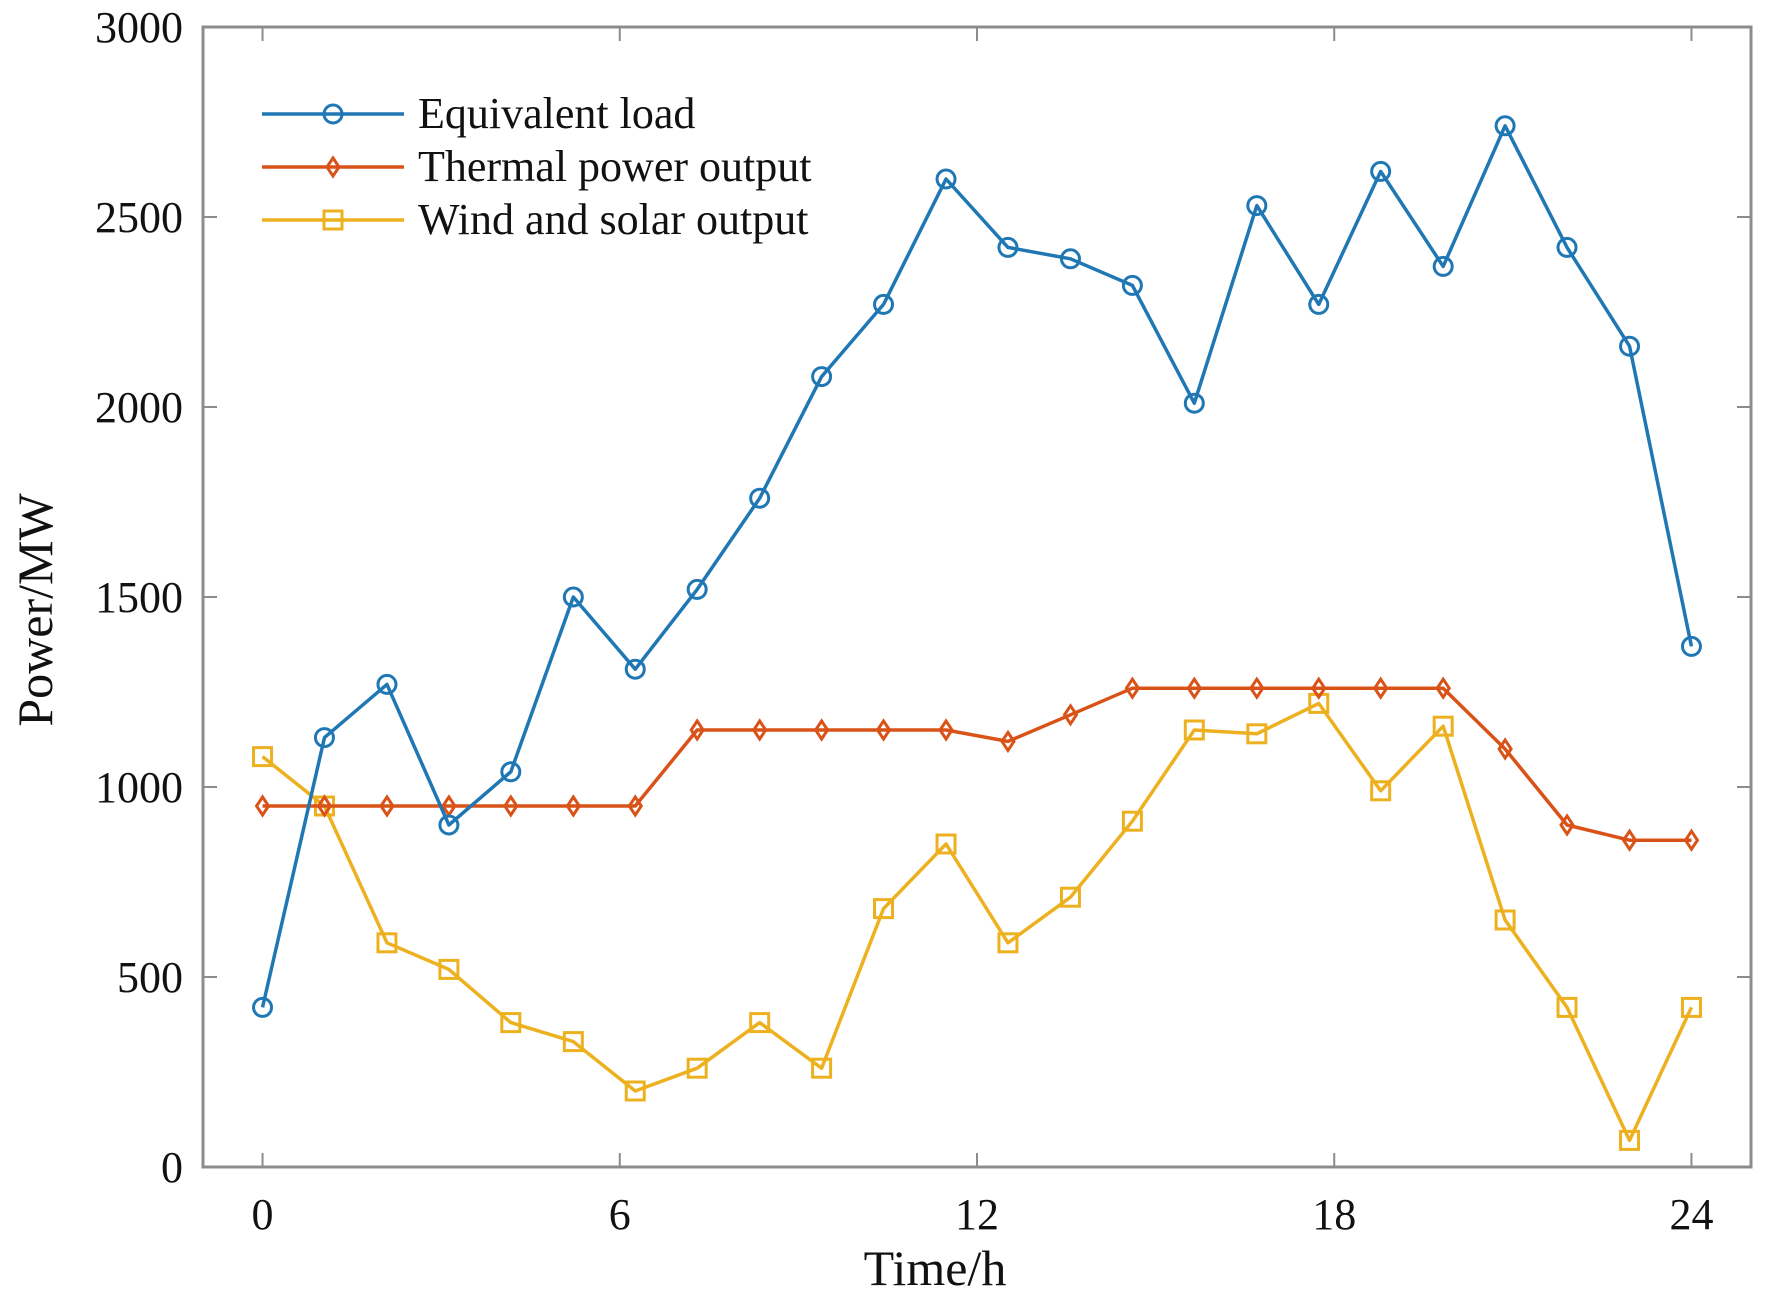 This screenshot has height=1315, width=1779. I want to click on legend-entry: Thermal power output, so click(536, 166).